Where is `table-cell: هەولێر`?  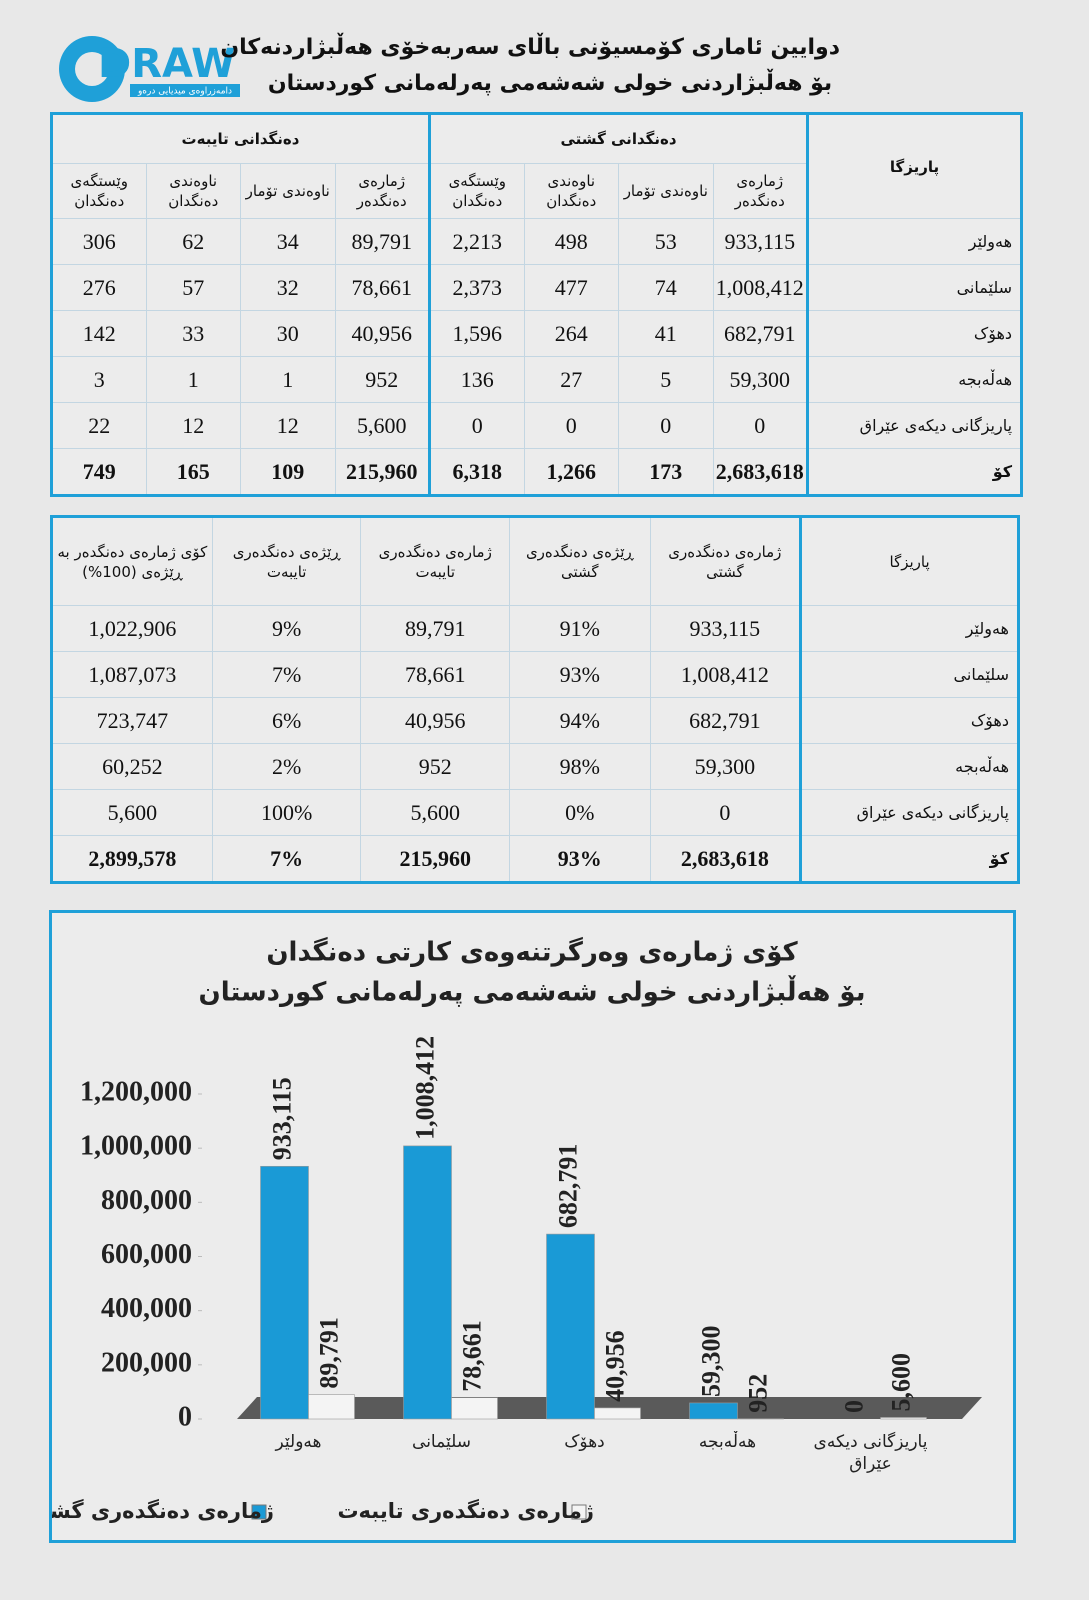 table-cell: هەولێر is located at coordinates (914, 241).